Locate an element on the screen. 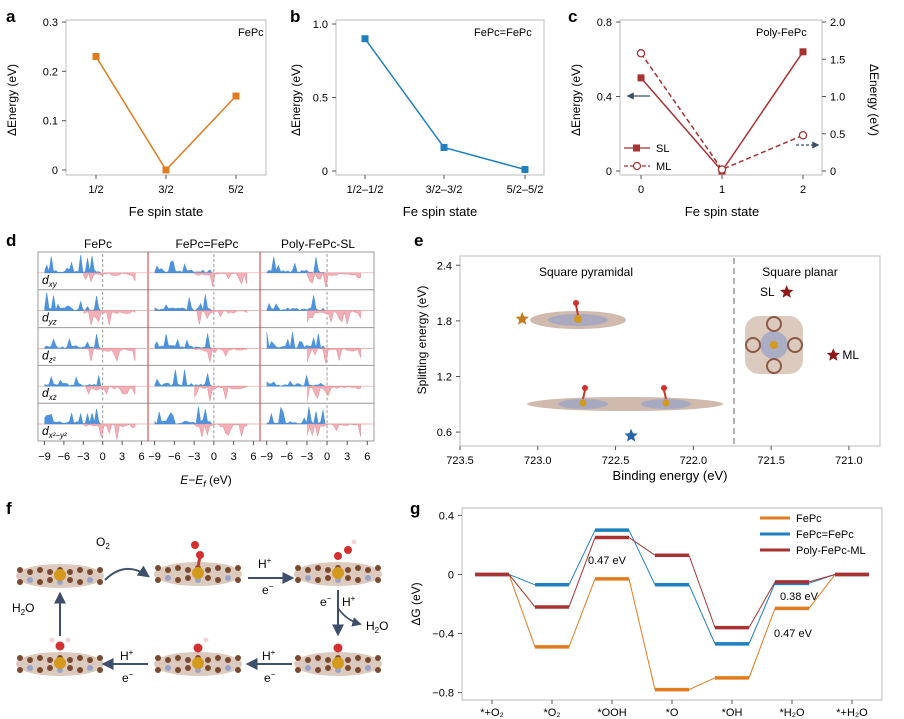 The width and height of the screenshot is (904, 719). legend: SL ML is located at coordinates (647, 158).